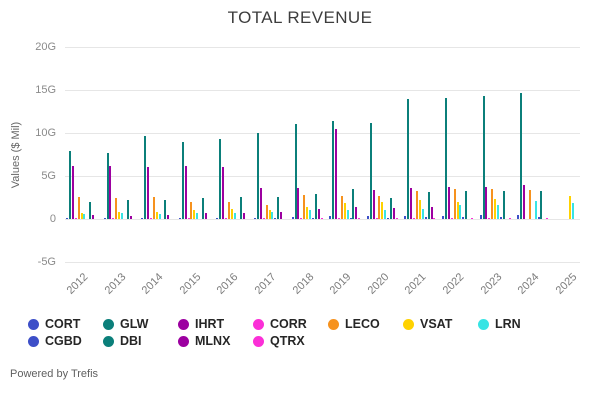 This screenshot has width=600, height=400. Describe the element at coordinates (530, 204) in the screenshot. I see `bar-LECO-2024` at that location.